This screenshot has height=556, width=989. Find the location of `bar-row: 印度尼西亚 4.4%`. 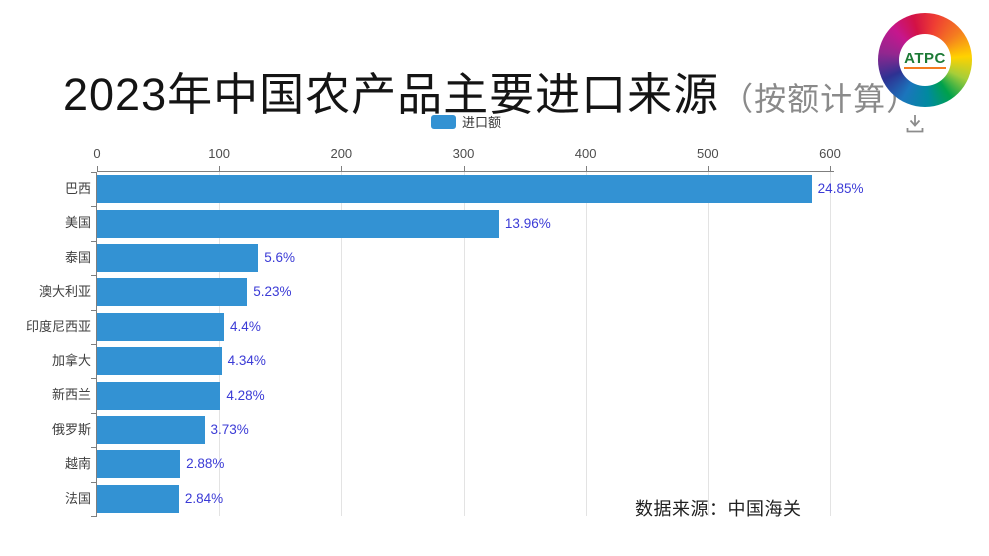

bar-row: 印度尼西亚 4.4% is located at coordinates (428, 327).